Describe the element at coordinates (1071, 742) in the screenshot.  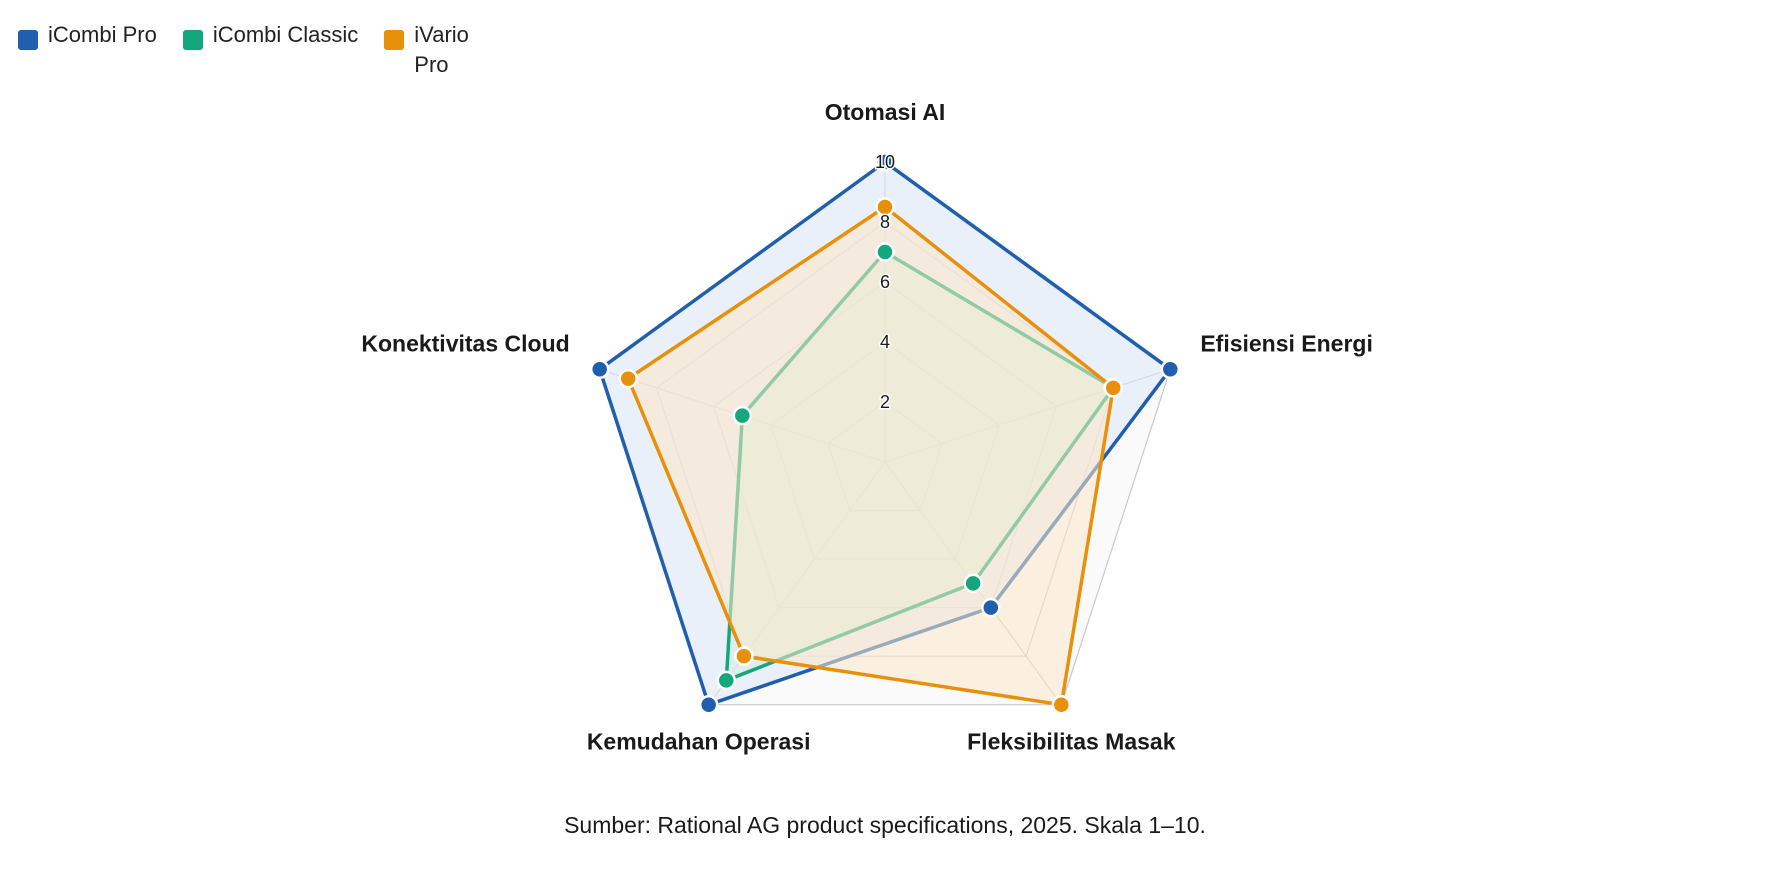
I see `axis-label-fleksibilitas-masak: Fleksibilitas Masak` at that location.